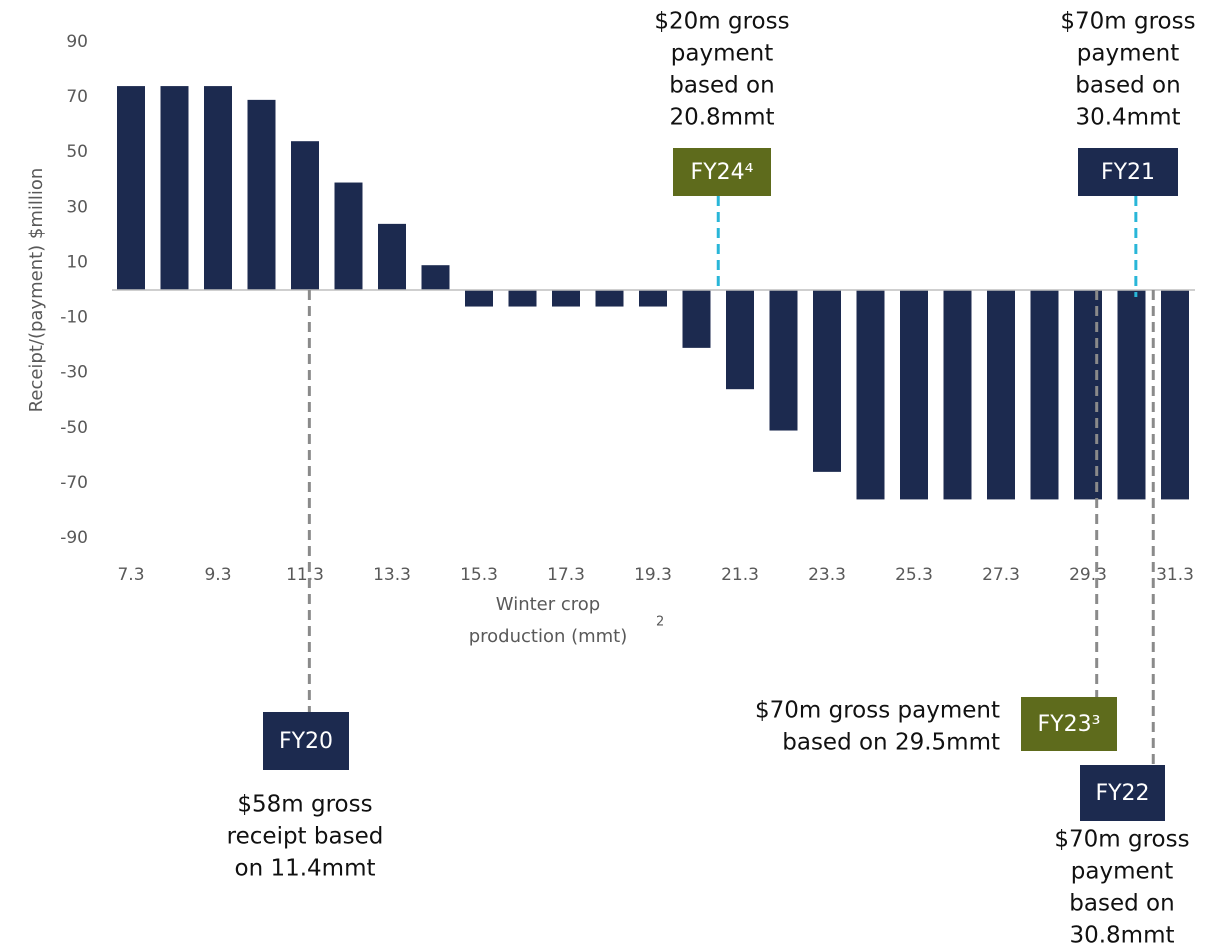  Describe the element at coordinates (740, 575) in the screenshot. I see `x-tick-label: 21.3` at that location.